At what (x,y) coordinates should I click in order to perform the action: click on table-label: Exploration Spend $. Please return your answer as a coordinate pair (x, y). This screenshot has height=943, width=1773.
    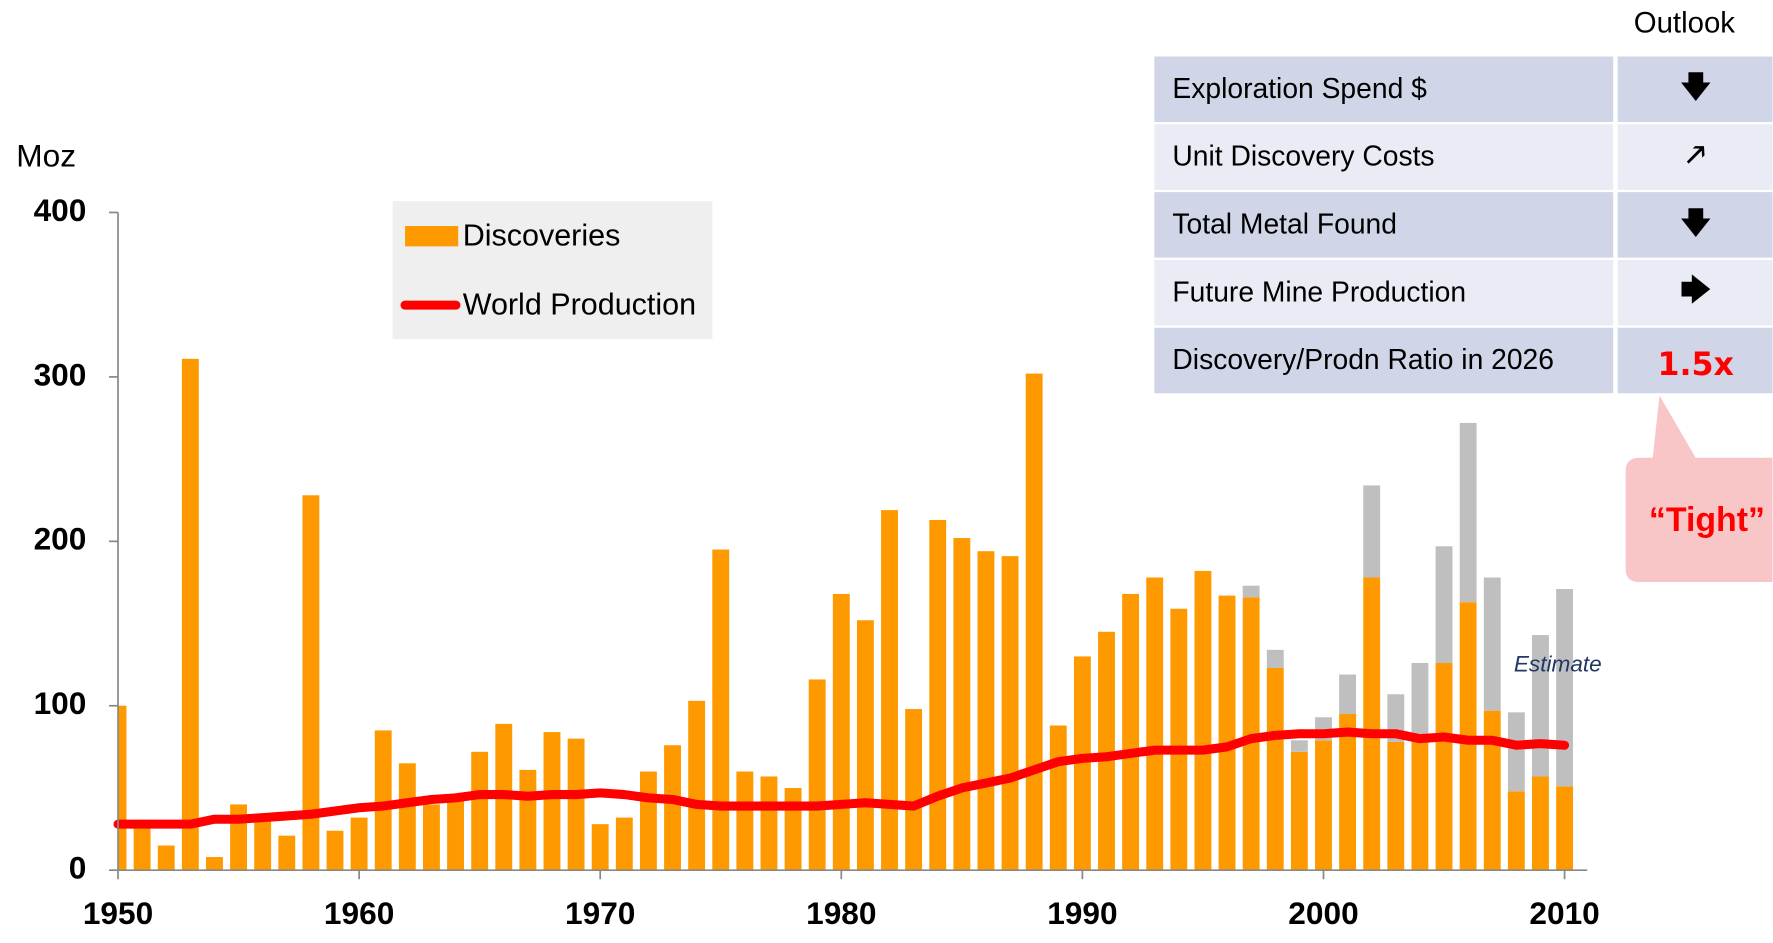
    Looking at the image, I should click on (1299, 88).